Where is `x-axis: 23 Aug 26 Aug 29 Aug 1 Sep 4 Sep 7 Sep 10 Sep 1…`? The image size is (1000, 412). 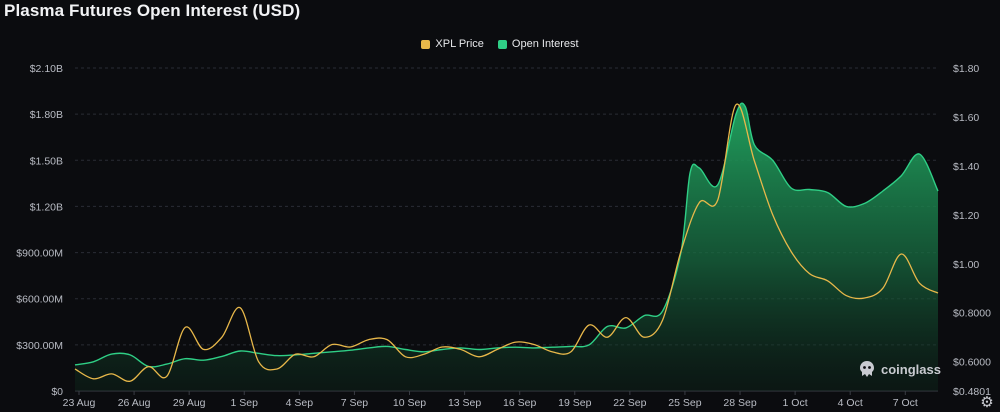 x-axis: 23 Aug 26 Aug 29 Aug 1 Sep 4 Sep 7 Sep 10 Sep 1… is located at coordinates (490, 400).